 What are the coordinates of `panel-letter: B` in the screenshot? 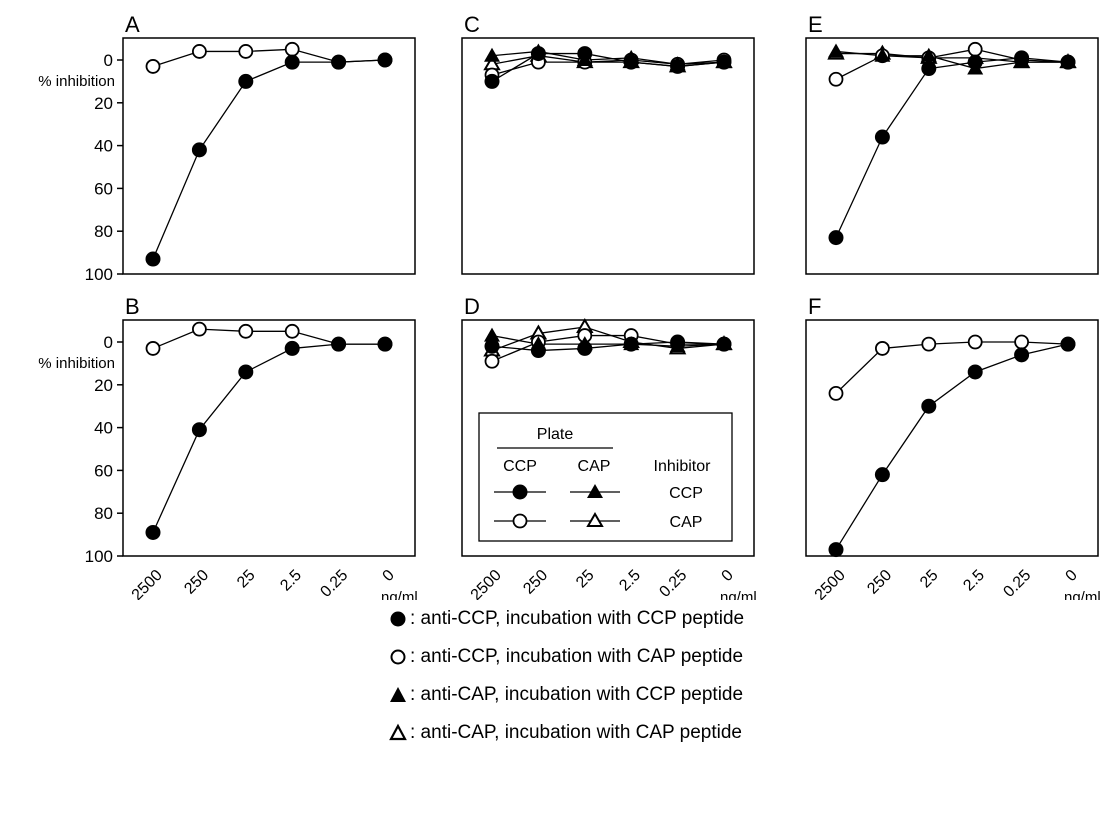 It's located at (132, 306).